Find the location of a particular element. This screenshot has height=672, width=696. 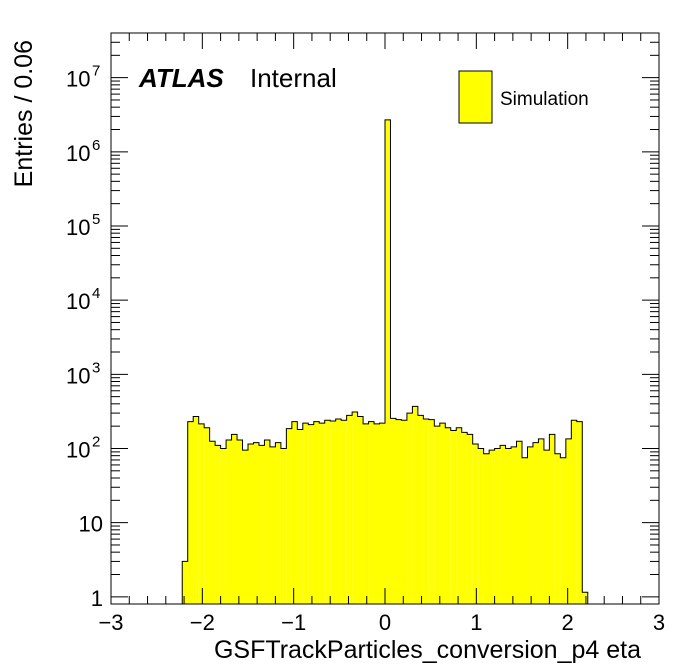

x-tick-label: −1 is located at coordinates (293, 622).